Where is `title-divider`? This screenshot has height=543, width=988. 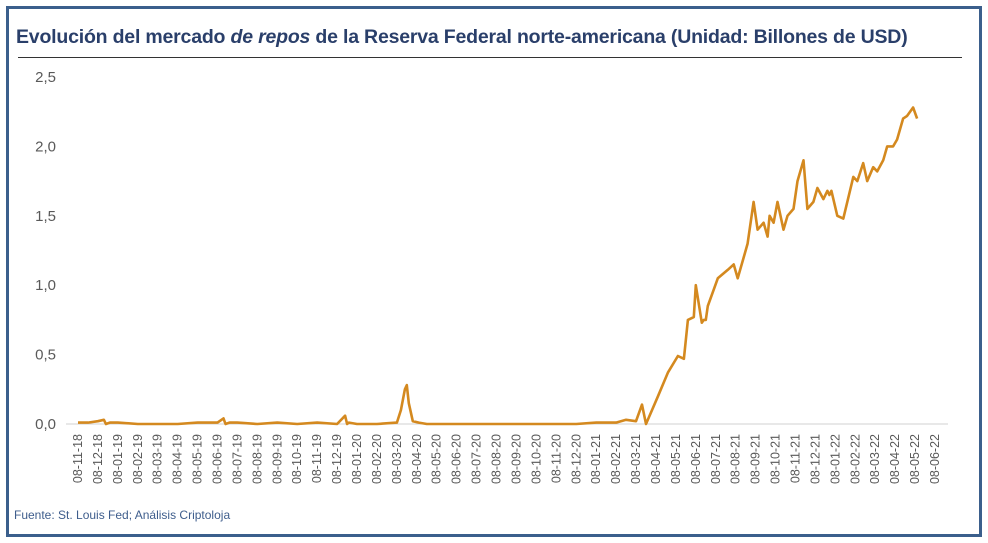
title-divider is located at coordinates (490, 57).